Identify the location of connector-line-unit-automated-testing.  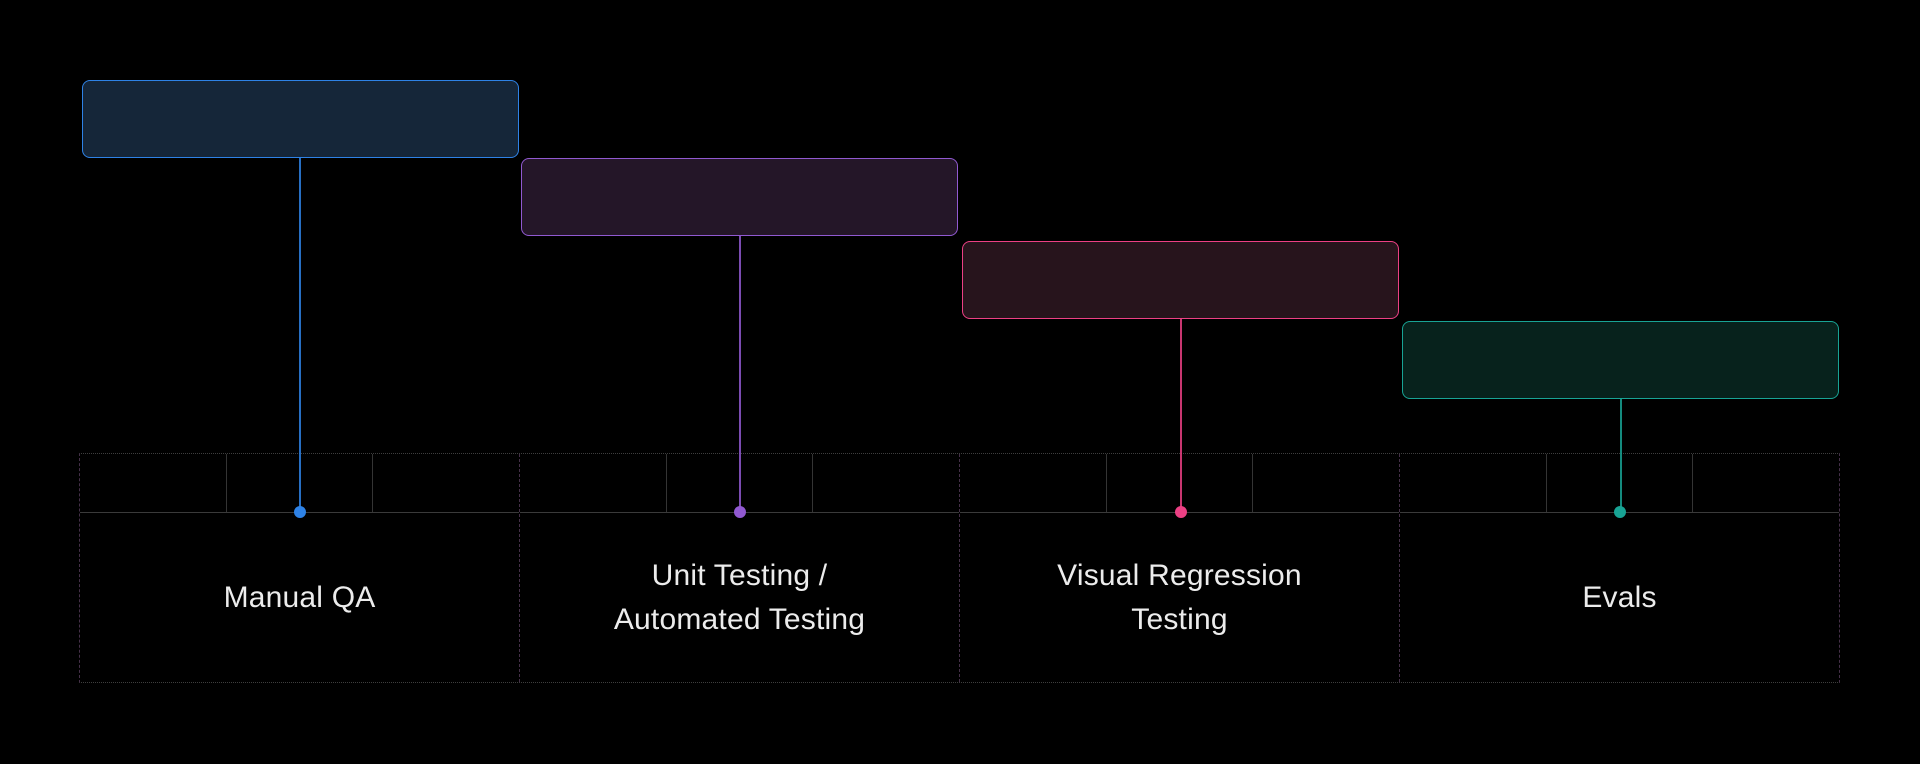
(740, 374).